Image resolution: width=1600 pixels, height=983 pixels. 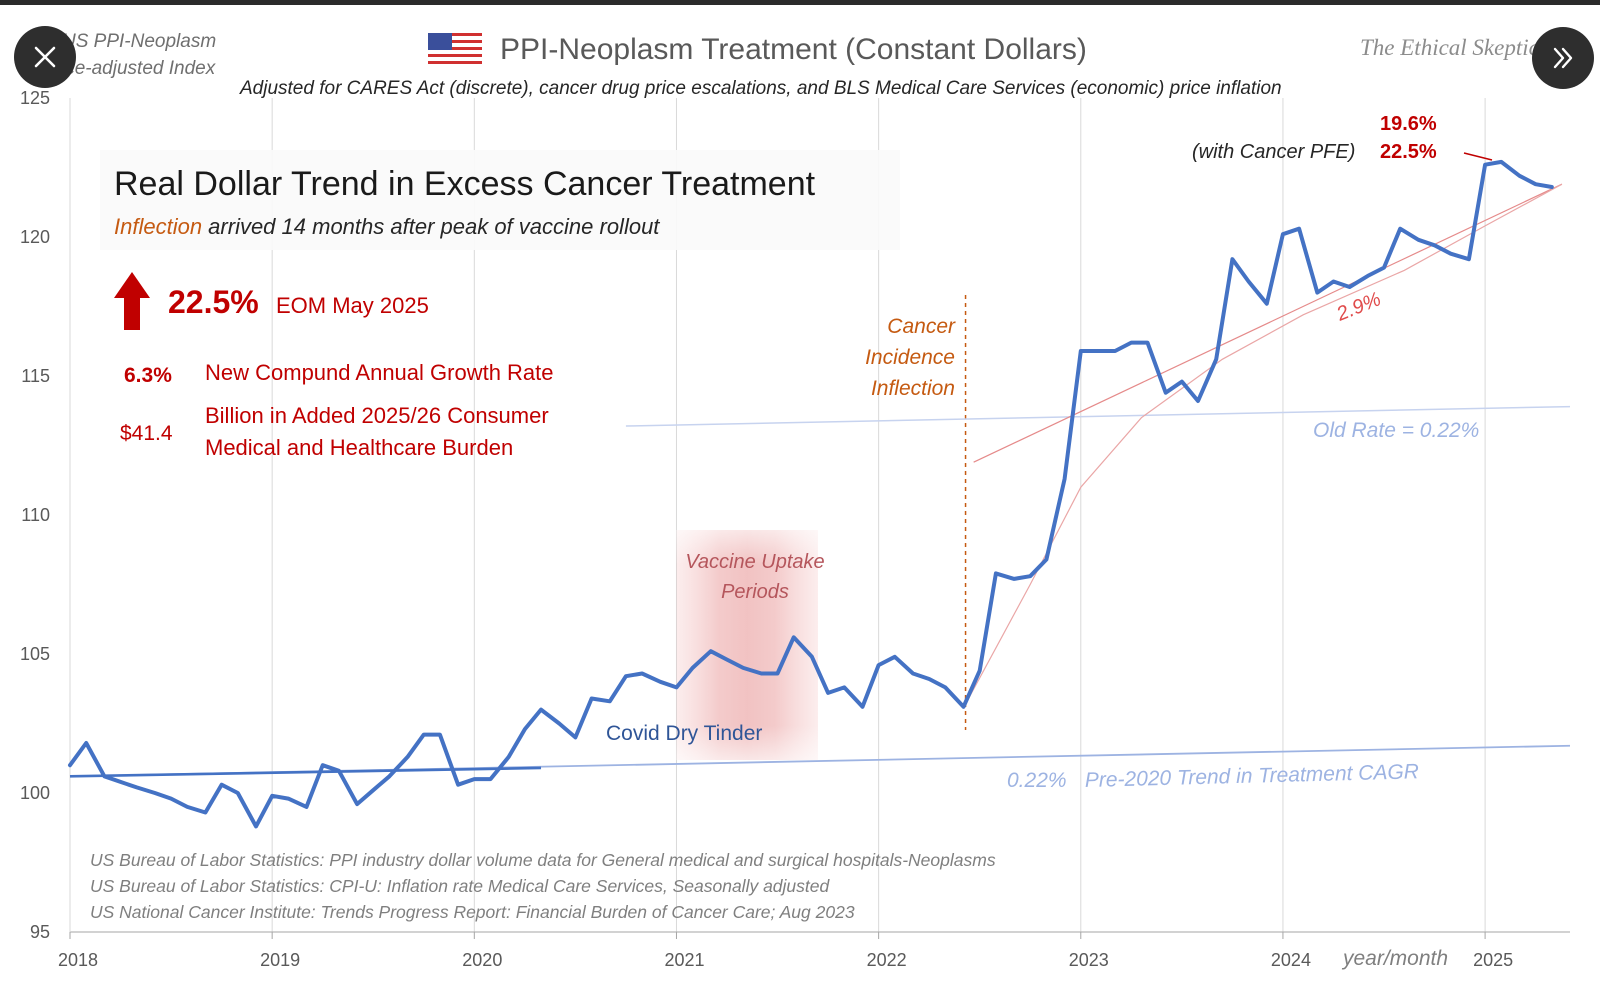 I want to click on up-arrow-icon, so click(x=132, y=301).